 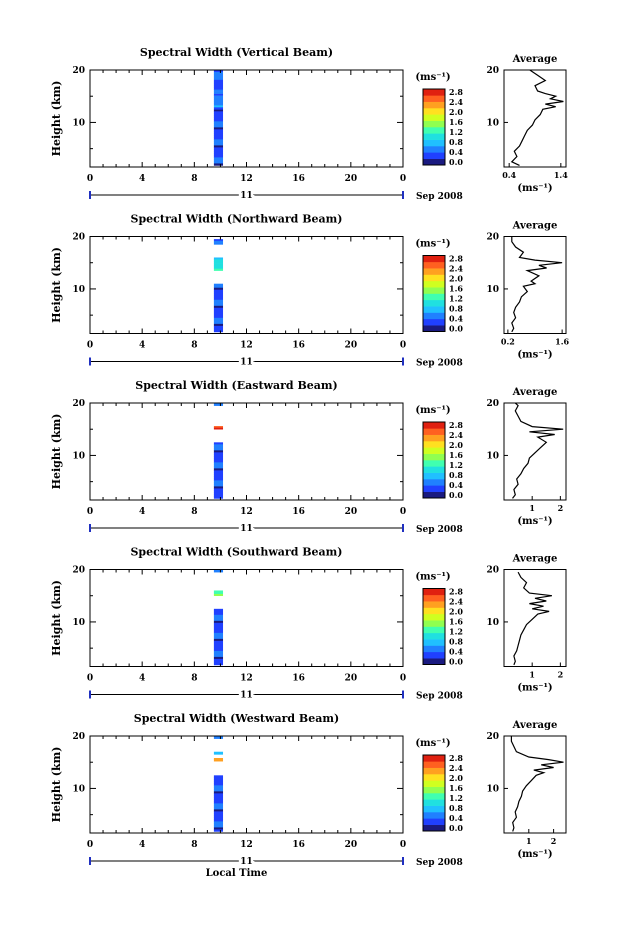 What do you see at coordinates (529, 841) in the screenshot?
I see `average-x-tick-label: 1` at bounding box center [529, 841].